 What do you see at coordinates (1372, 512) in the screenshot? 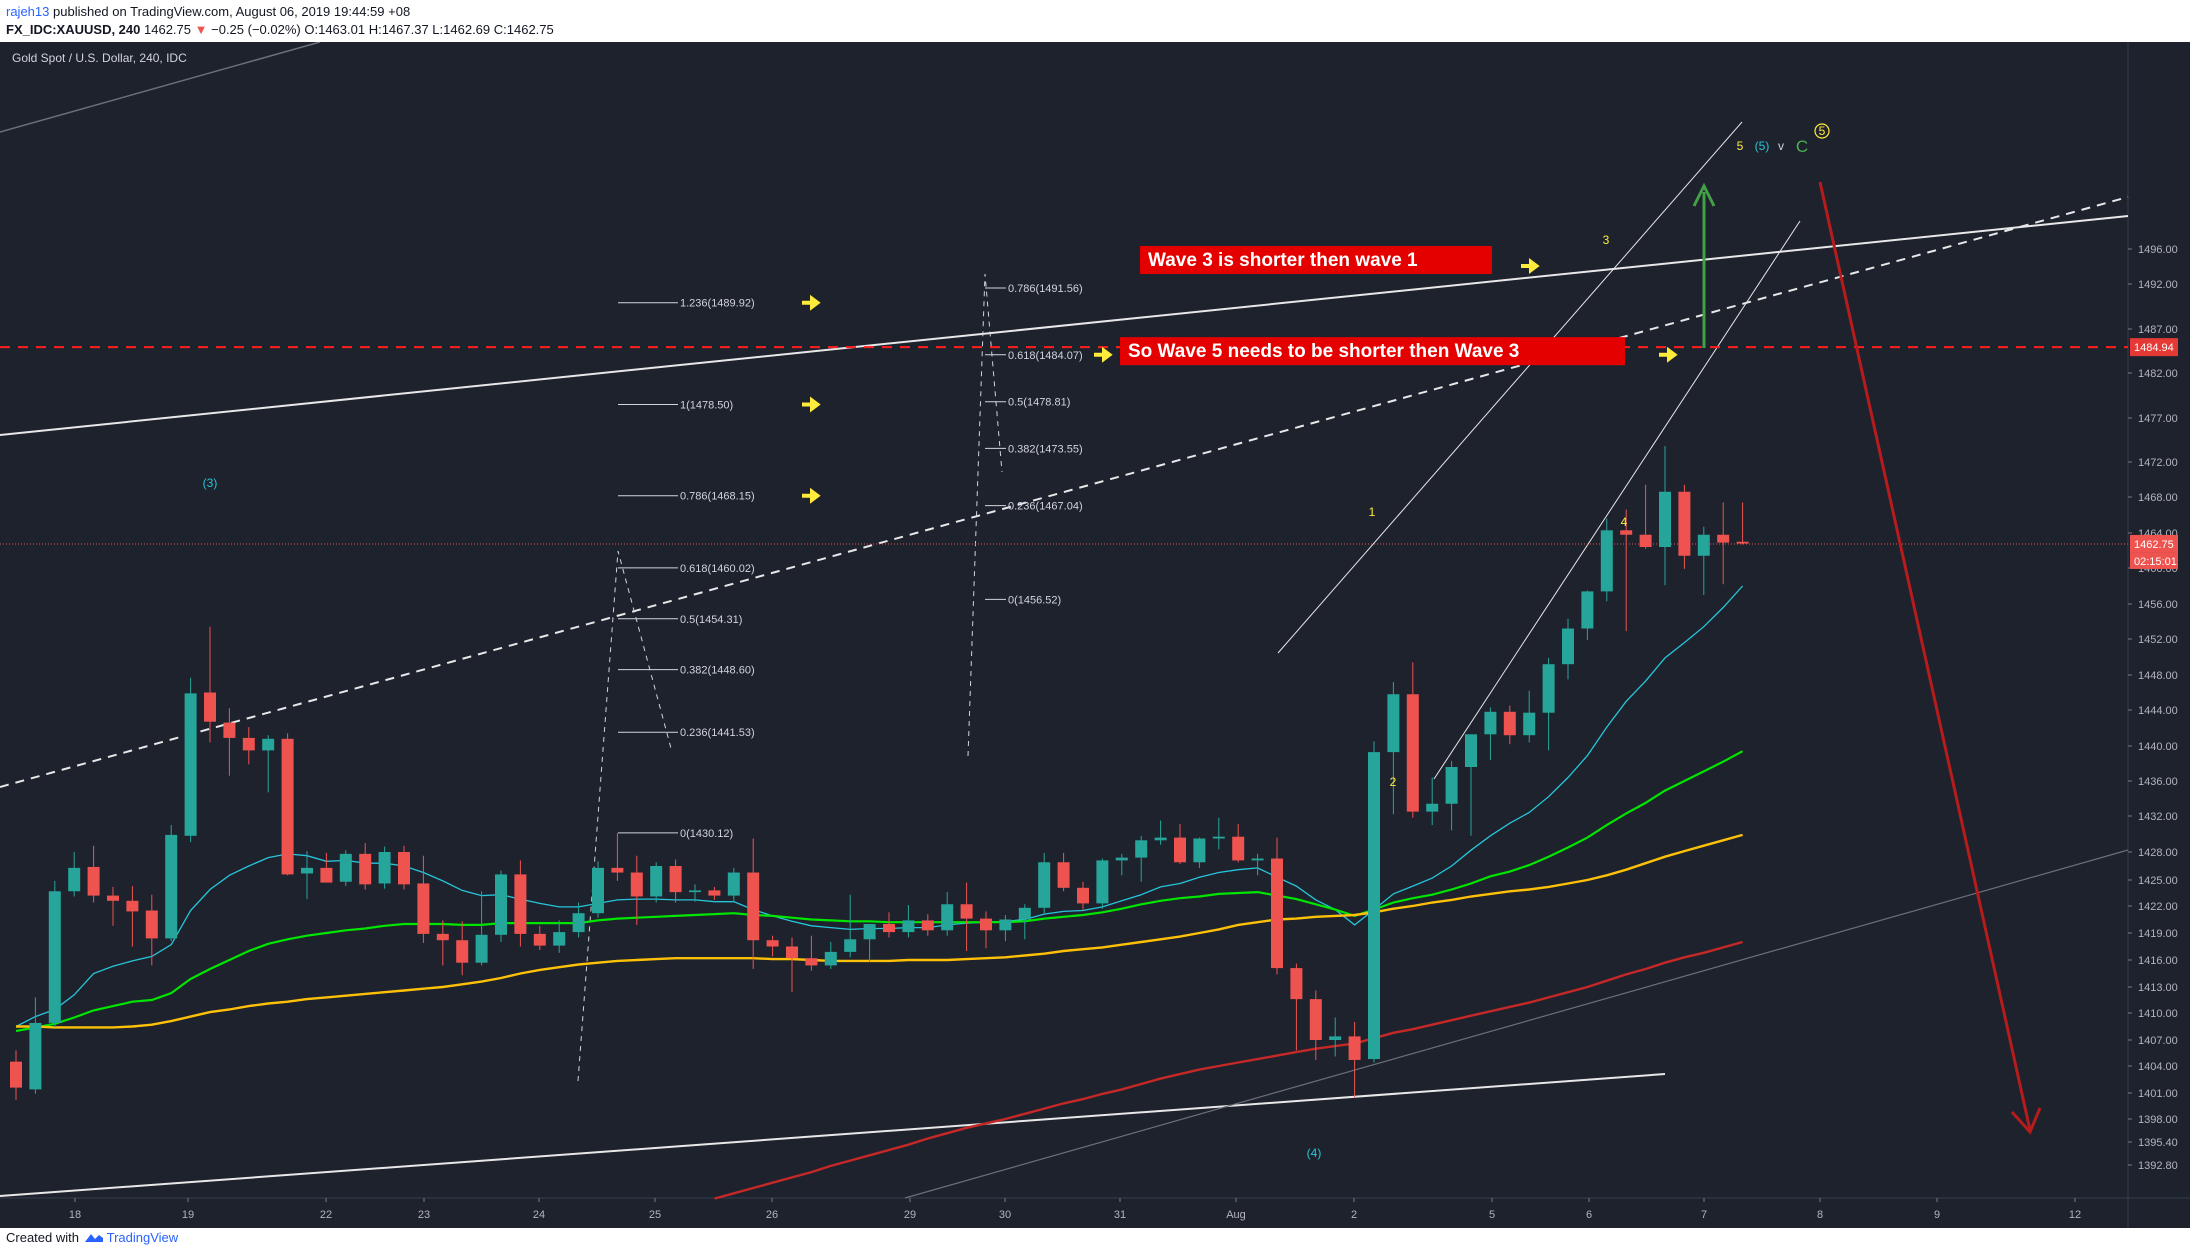
I see `wave-label: 1` at bounding box center [1372, 512].